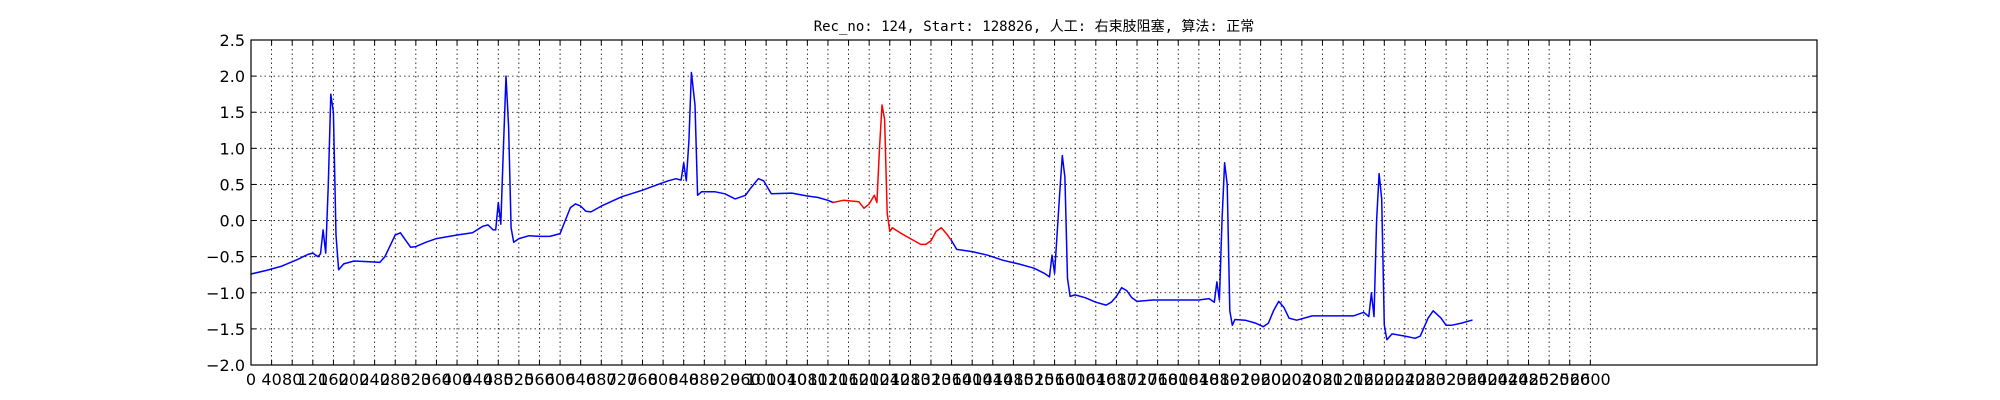  What do you see at coordinates (232, 112) in the screenshot?
I see `y-tick-label: 1.5` at bounding box center [232, 112].